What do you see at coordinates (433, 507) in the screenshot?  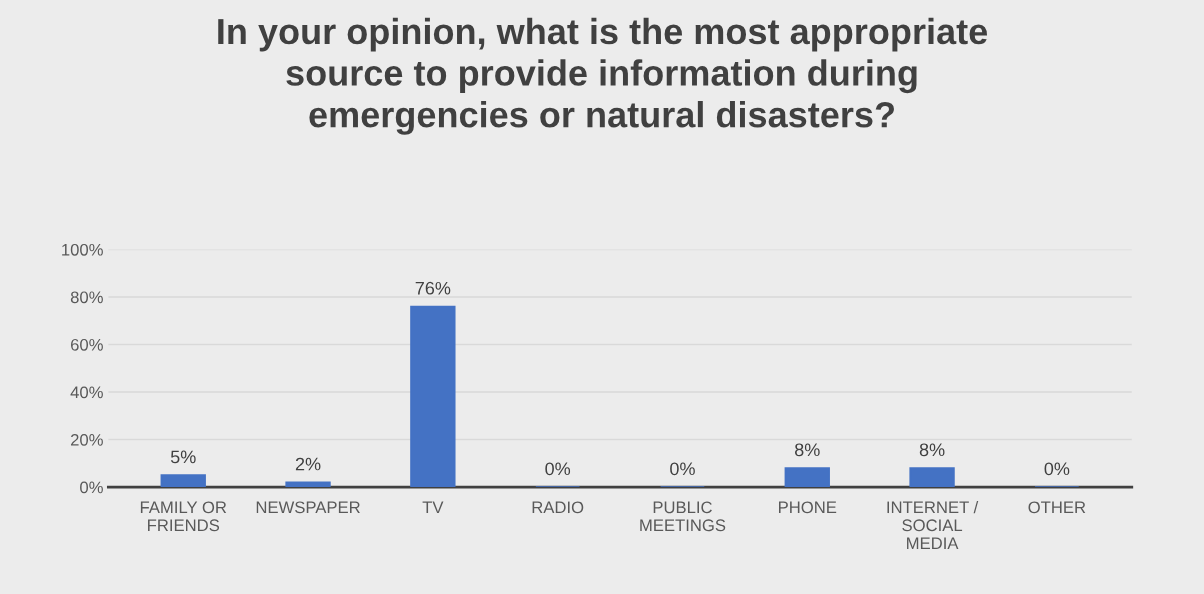 I see `x-tick-label: TV` at bounding box center [433, 507].